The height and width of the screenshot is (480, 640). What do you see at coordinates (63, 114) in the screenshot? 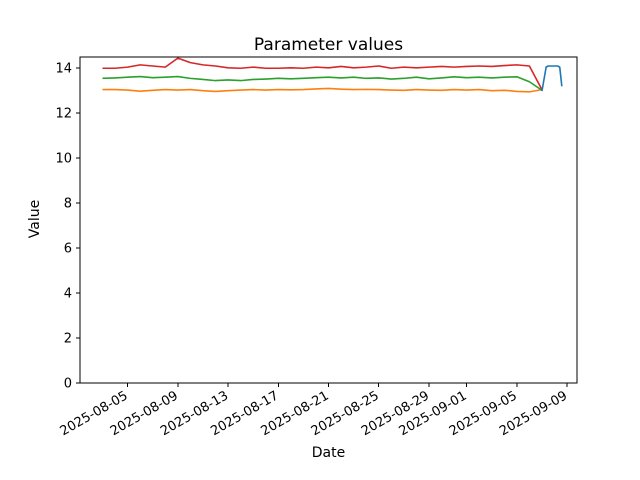
I see `y-tick-label: 12` at bounding box center [63, 114].